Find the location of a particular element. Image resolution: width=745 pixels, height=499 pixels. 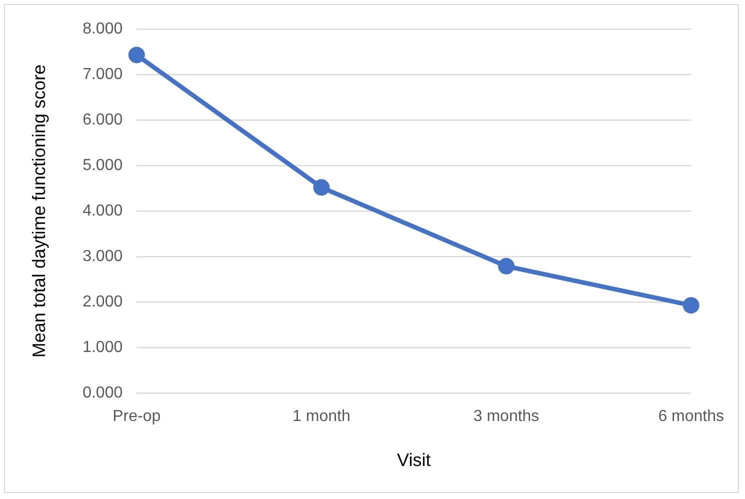

y-tick-label: 8.000 is located at coordinates (102, 29).